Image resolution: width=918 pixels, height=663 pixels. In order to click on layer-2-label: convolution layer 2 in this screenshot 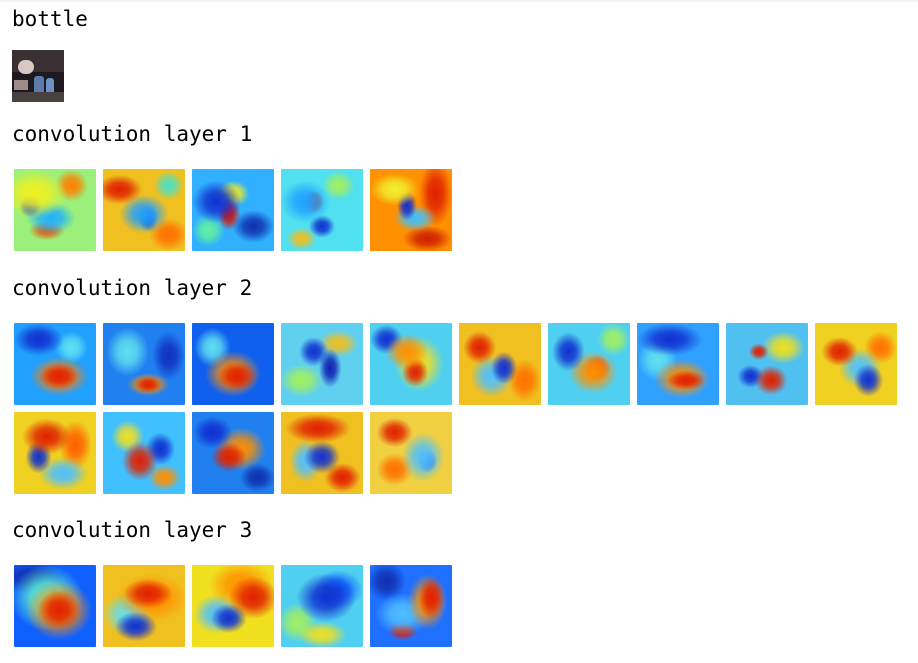, I will do `click(132, 288)`.